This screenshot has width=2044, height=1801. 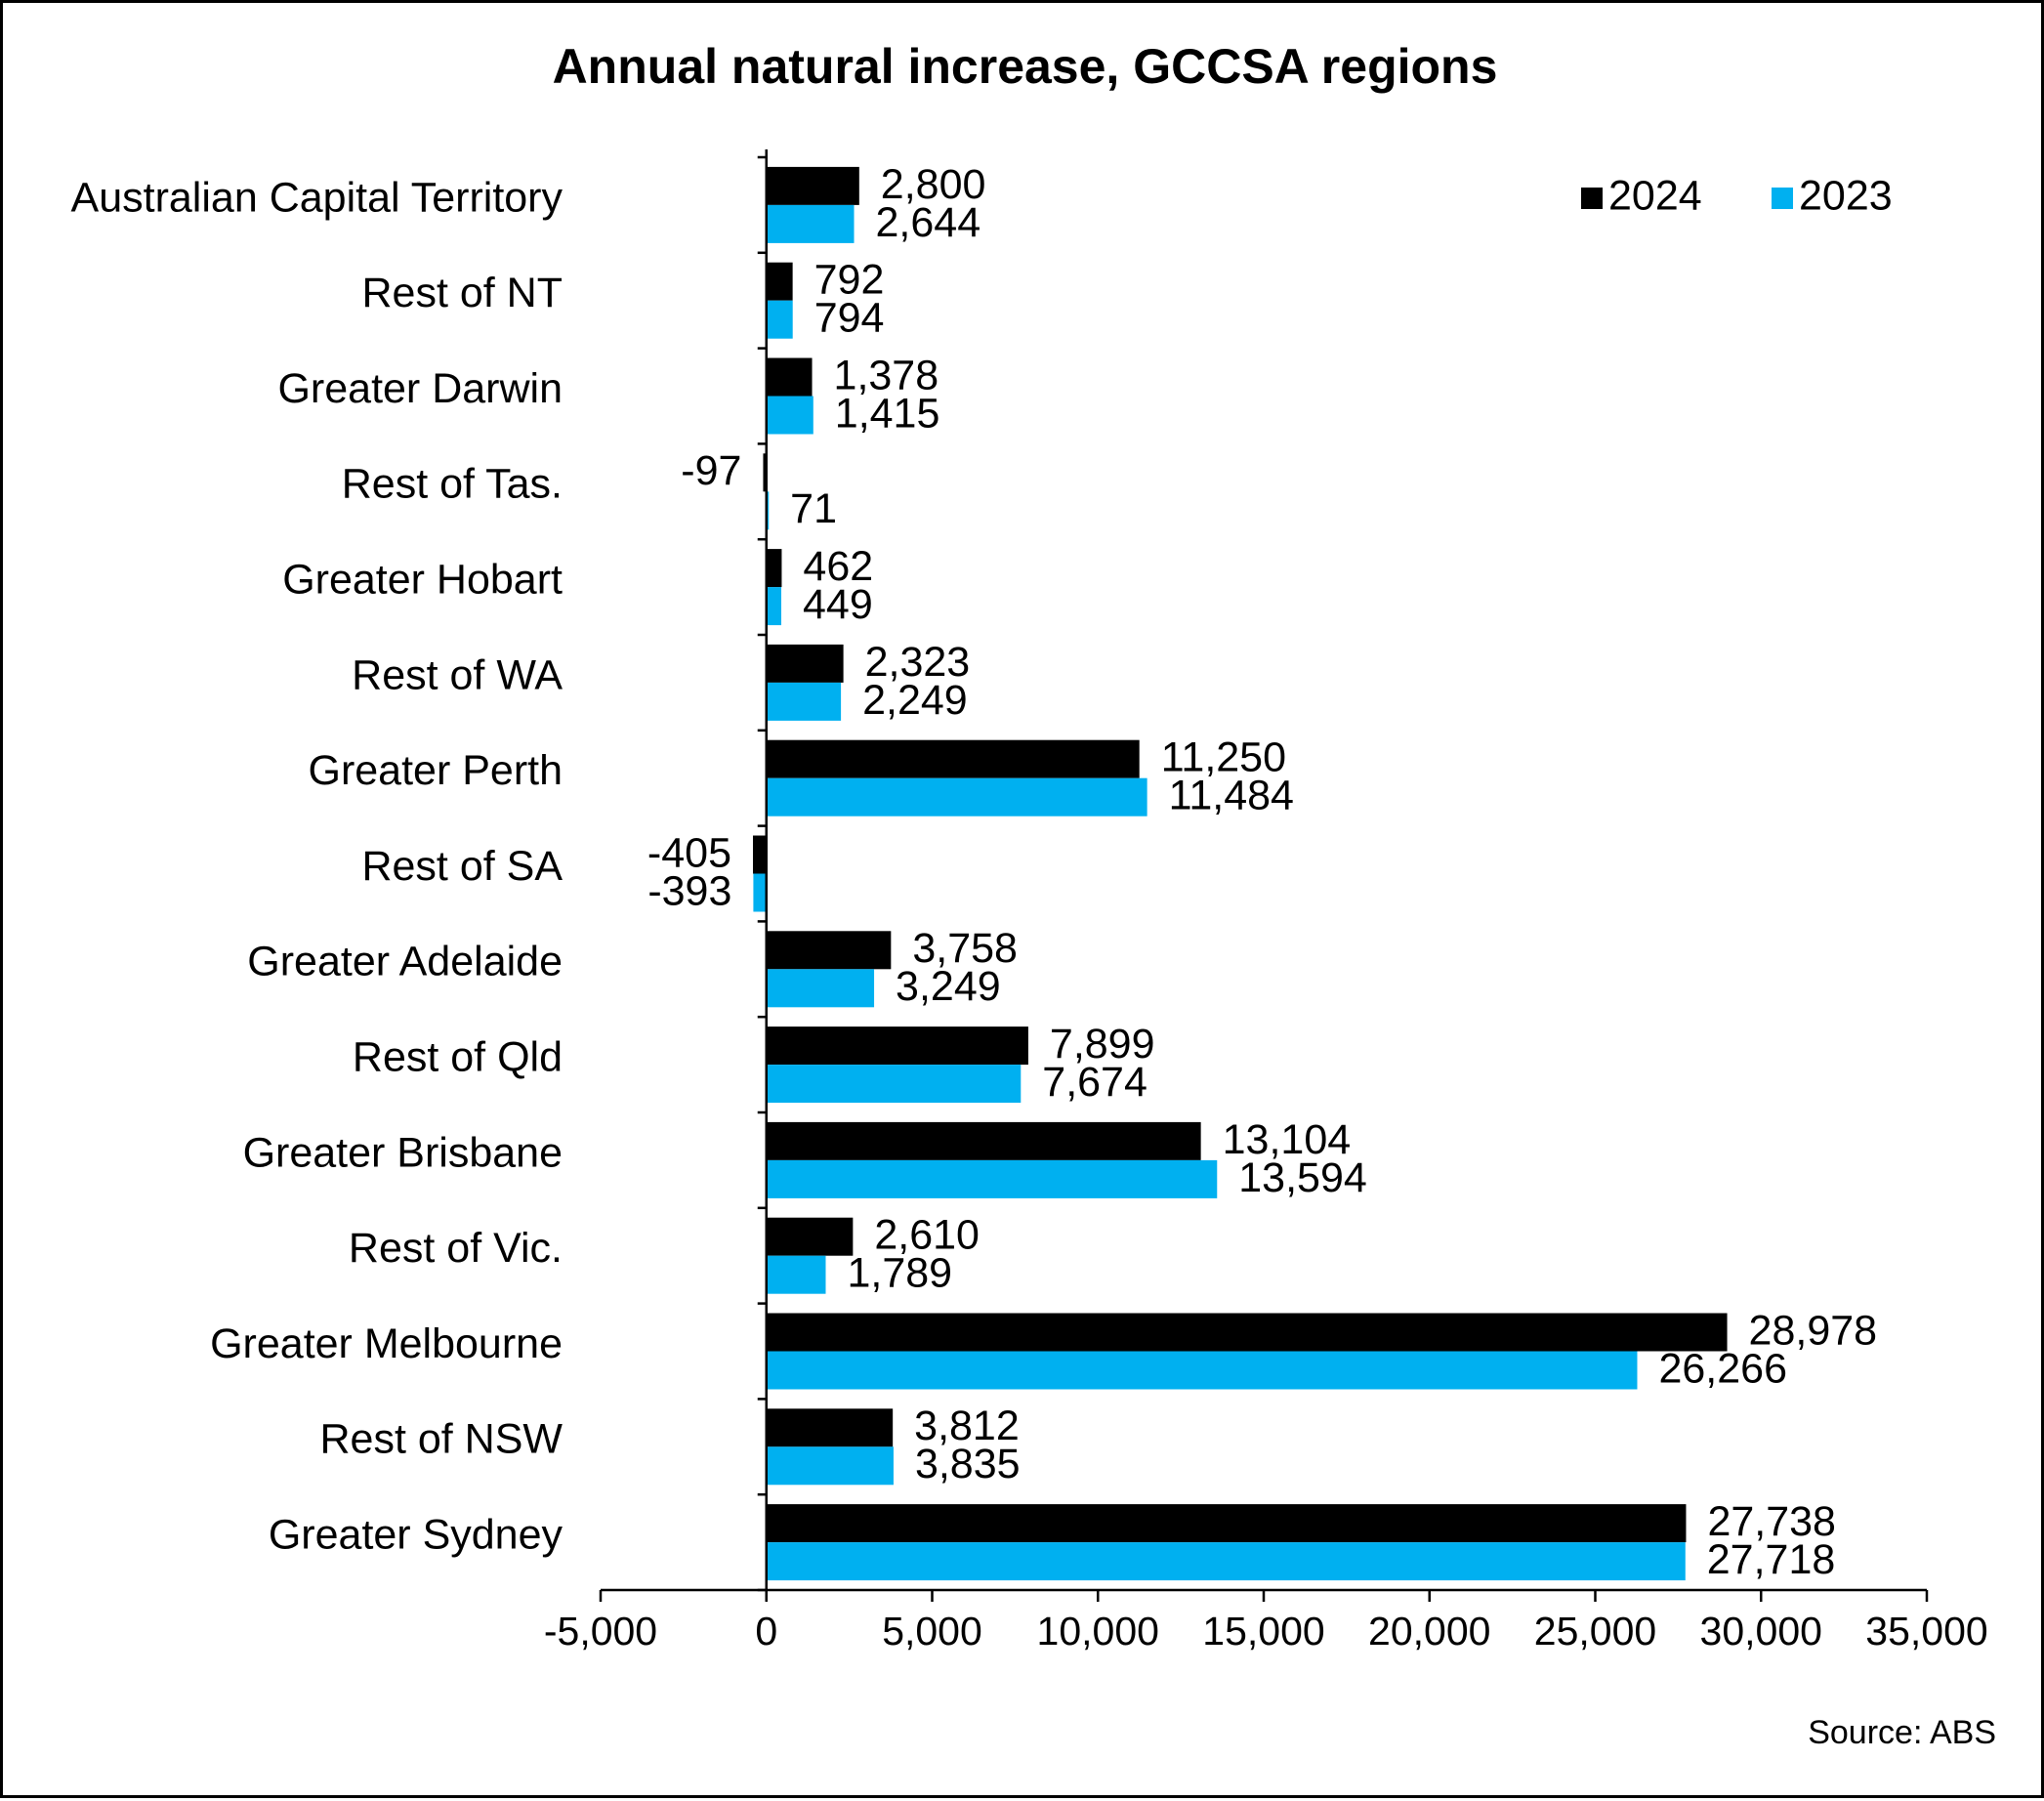 What do you see at coordinates (886, 375) in the screenshot?
I see `value-label: 1,378` at bounding box center [886, 375].